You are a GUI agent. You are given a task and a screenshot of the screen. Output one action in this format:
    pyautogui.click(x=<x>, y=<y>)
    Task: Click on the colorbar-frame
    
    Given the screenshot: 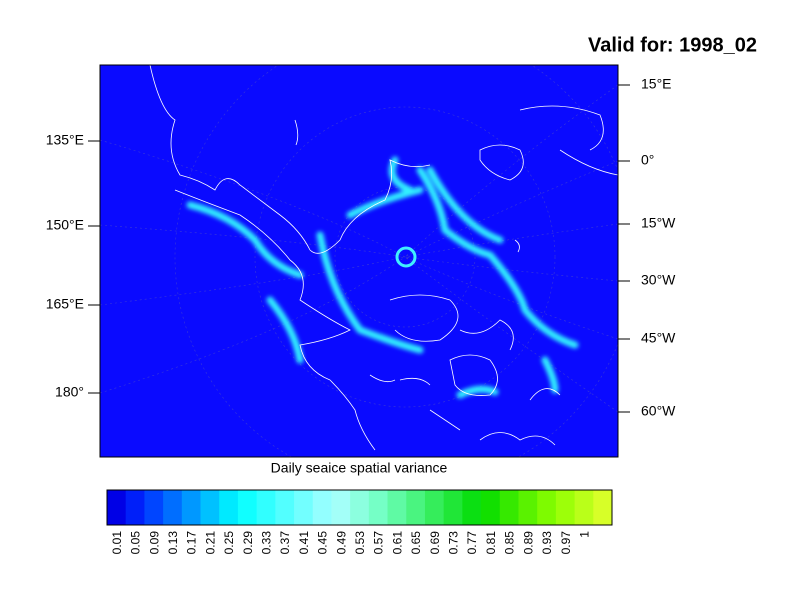 What is the action you would take?
    pyautogui.click(x=359, y=507)
    